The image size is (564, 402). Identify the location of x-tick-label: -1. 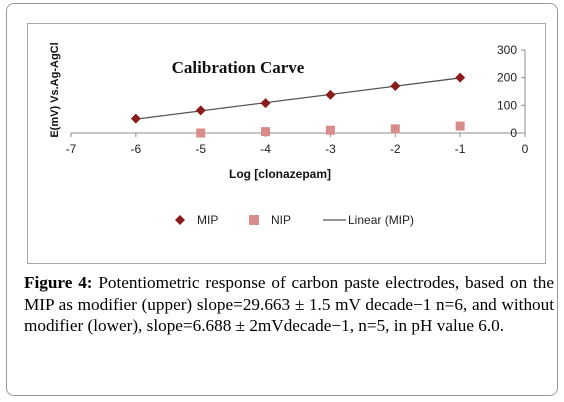
(460, 149).